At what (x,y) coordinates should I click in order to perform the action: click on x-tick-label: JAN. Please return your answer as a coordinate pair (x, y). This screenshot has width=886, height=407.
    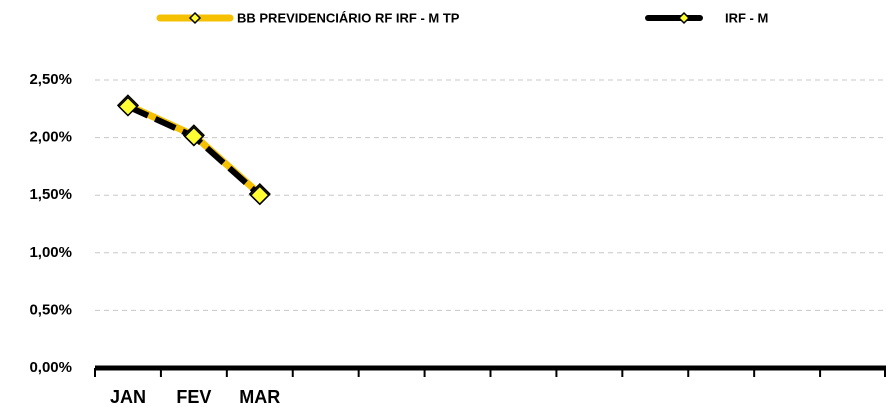
    Looking at the image, I should click on (128, 397).